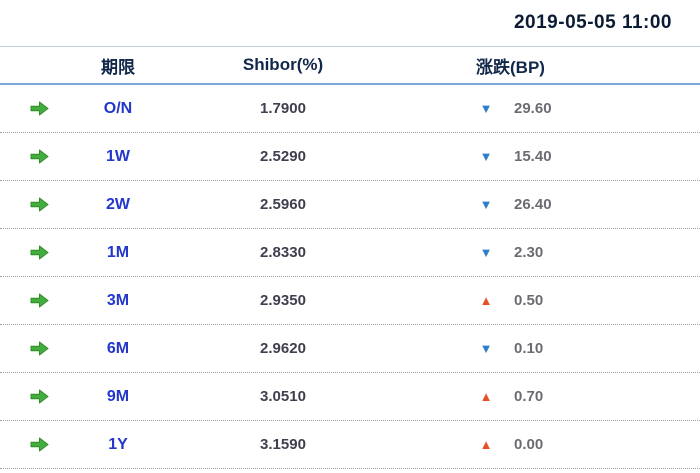 This screenshot has width=700, height=473. I want to click on table-row: 6M 2.9620 ▼ 0.10, so click(350, 349).